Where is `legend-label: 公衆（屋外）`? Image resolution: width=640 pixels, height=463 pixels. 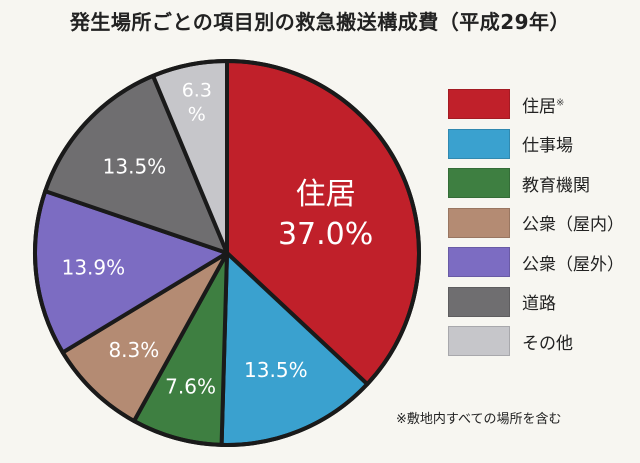 legend-label: 公衆（屋外） is located at coordinates (573, 264).